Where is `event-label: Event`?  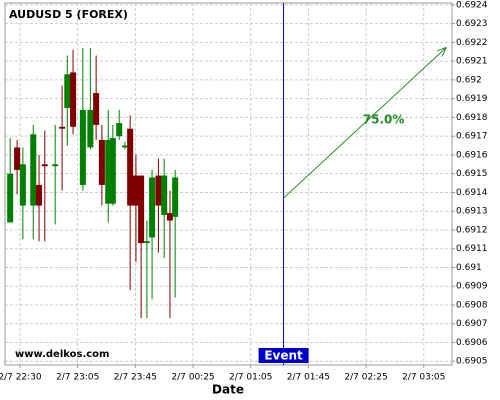
event-label: Event is located at coordinates (283, 356).